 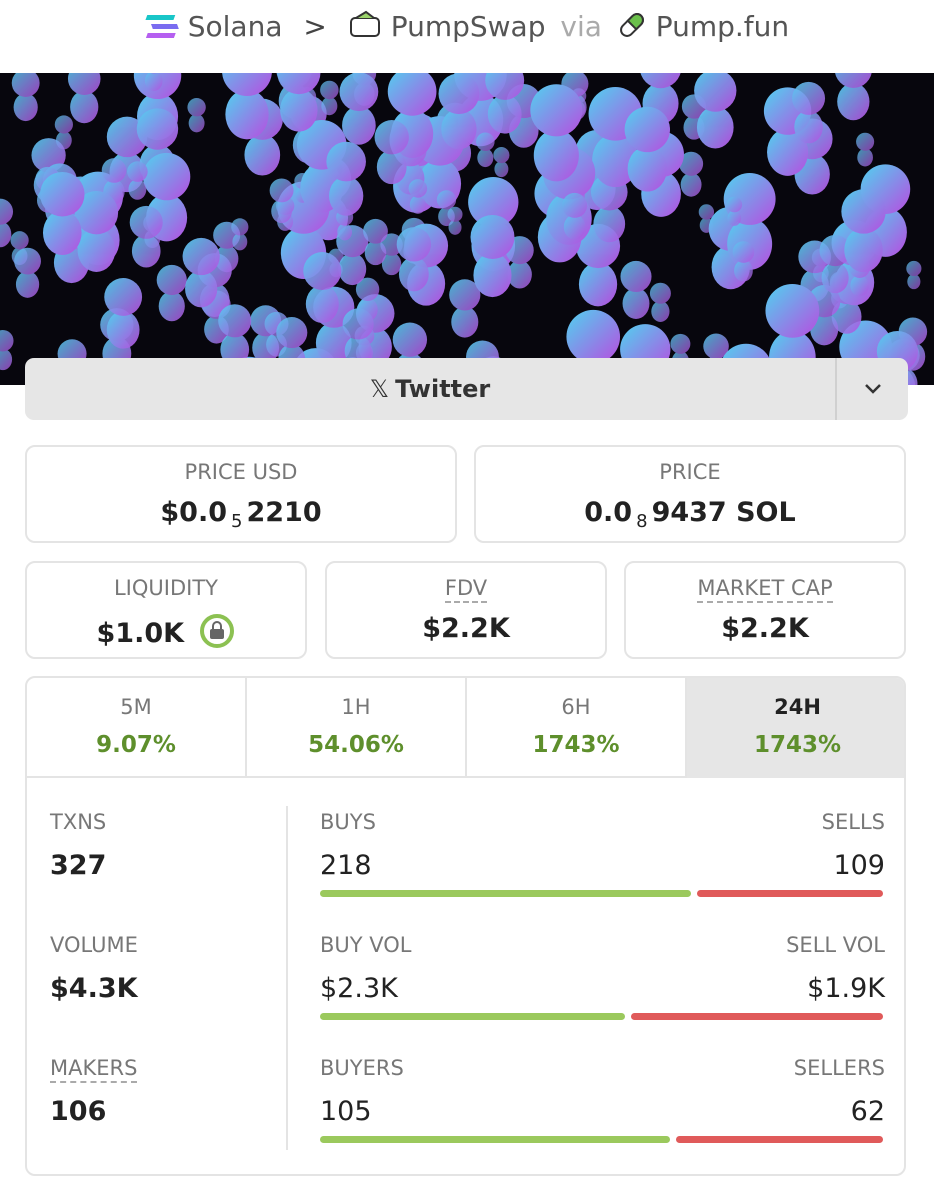 What do you see at coordinates (287, 978) in the screenshot?
I see `divider` at bounding box center [287, 978].